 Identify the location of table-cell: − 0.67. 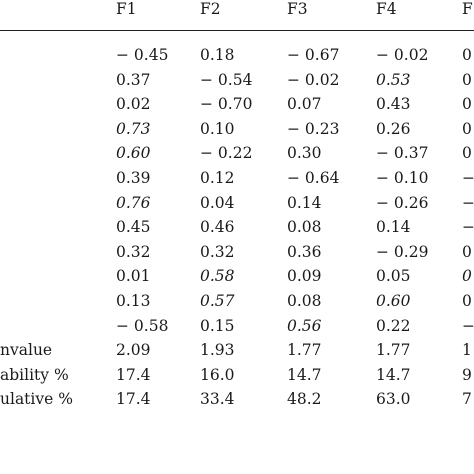
(313, 55).